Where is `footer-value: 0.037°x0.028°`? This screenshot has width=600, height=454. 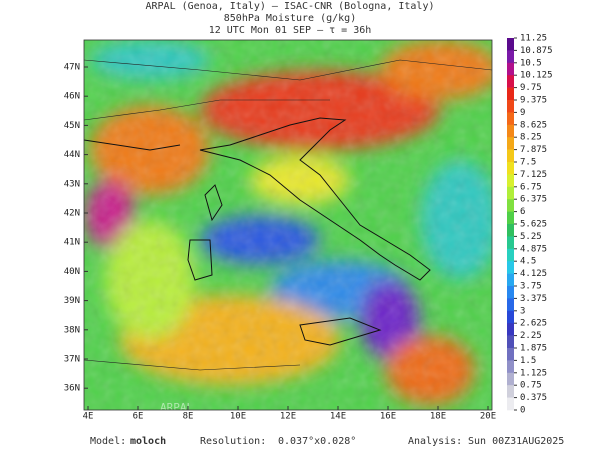
footer-value: 0.037°x0.028° is located at coordinates (317, 441).